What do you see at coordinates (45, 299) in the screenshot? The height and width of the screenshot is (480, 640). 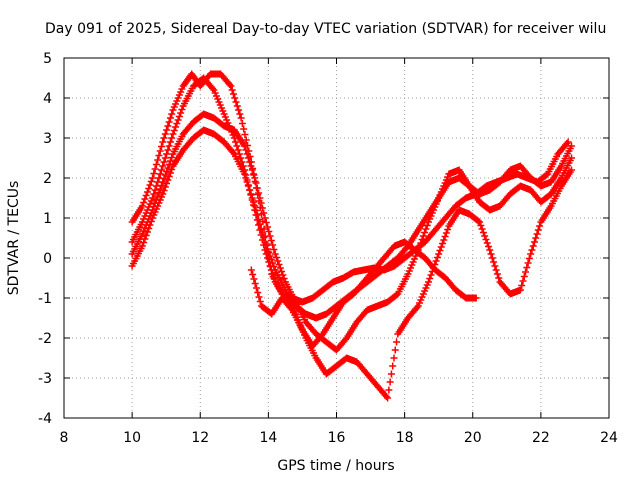 I see `y-tick-label: -1` at bounding box center [45, 299].